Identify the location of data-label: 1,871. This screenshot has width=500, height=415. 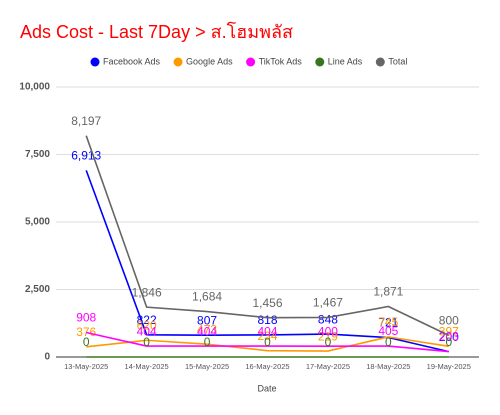
(388, 292).